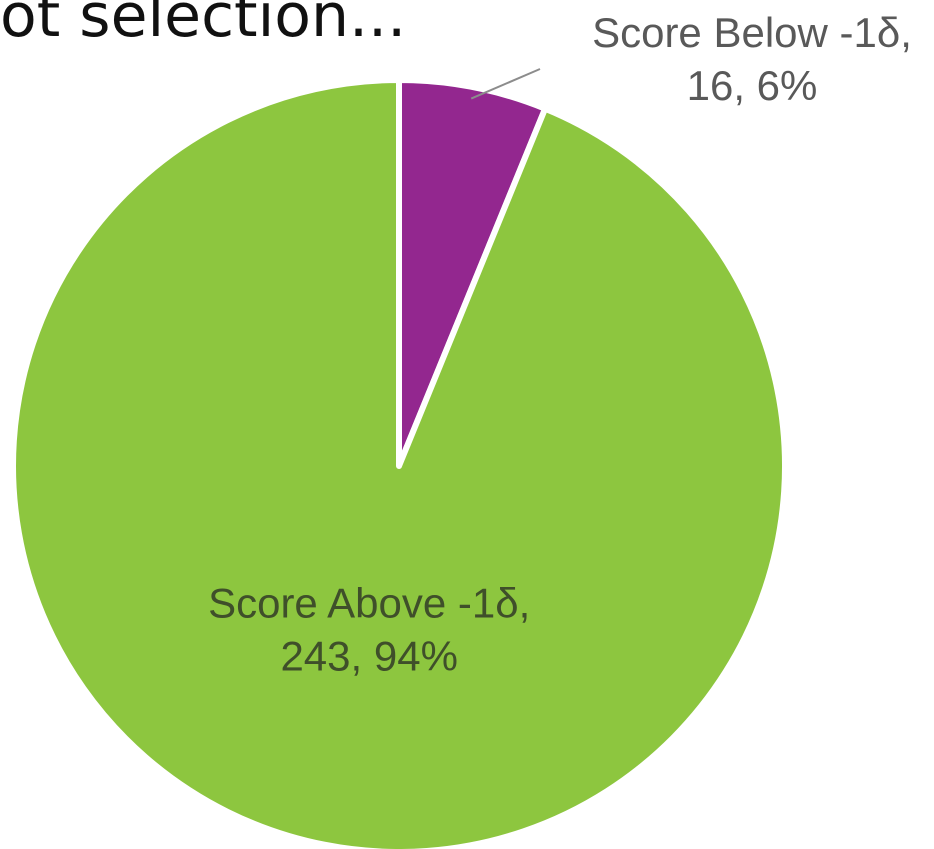  What do you see at coordinates (368, 656) in the screenshot?
I see `data-label-score-above-line2: 243, 94%` at bounding box center [368, 656].